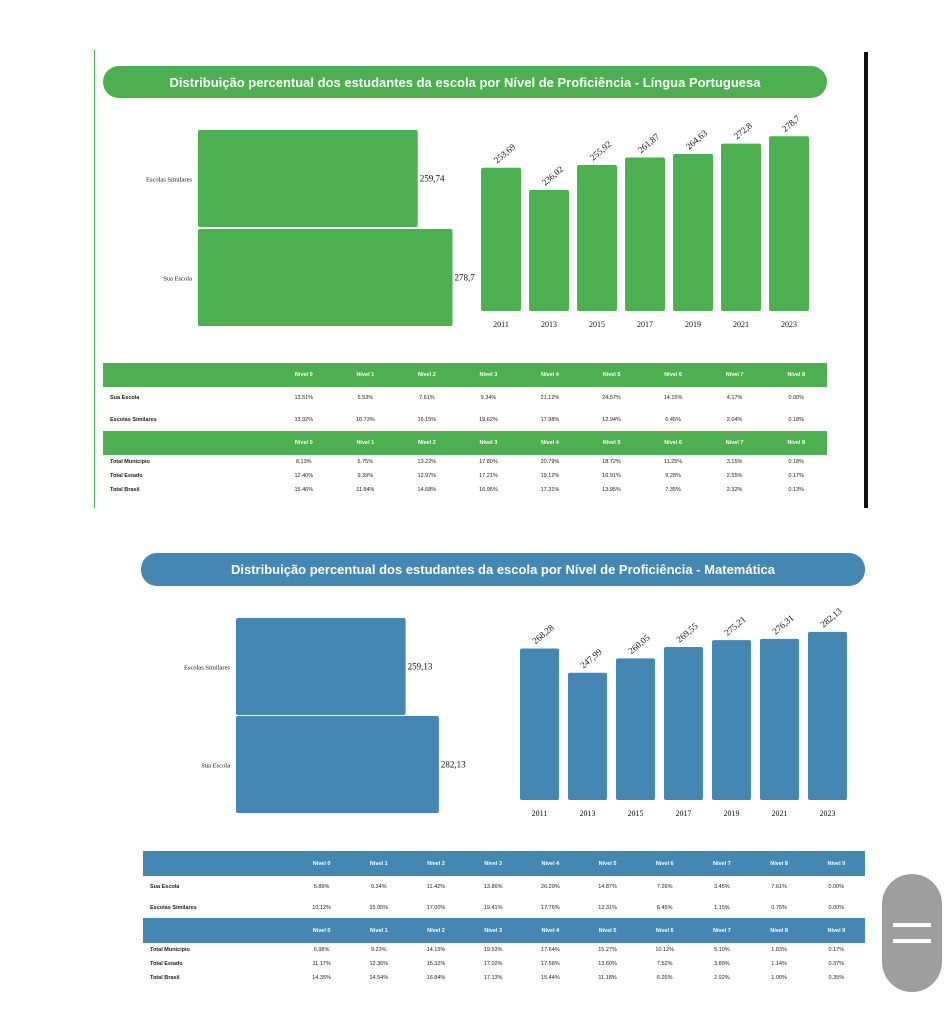  What do you see at coordinates (188, 443) in the screenshot?
I see `header-cell` at bounding box center [188, 443].